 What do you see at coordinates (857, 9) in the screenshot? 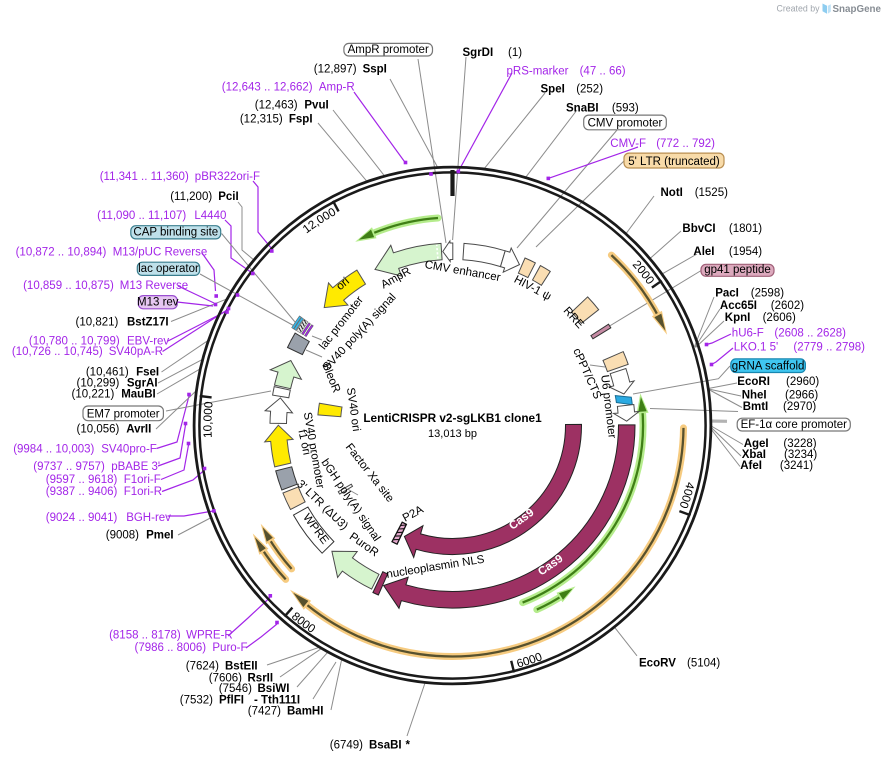
I see `svg-text: SnapGene` at bounding box center [857, 9].